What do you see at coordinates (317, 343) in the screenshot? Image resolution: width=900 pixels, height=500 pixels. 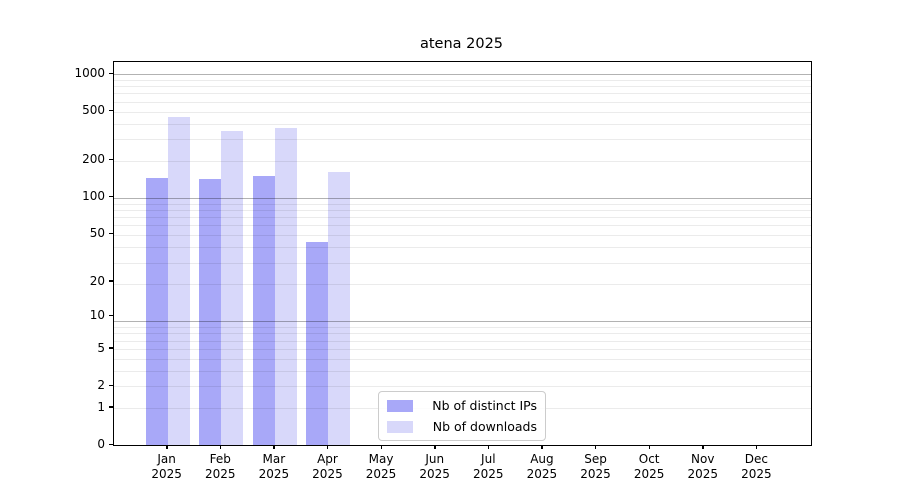 I see `bar-nb-of-distinct-ips-apr-2025` at bounding box center [317, 343].